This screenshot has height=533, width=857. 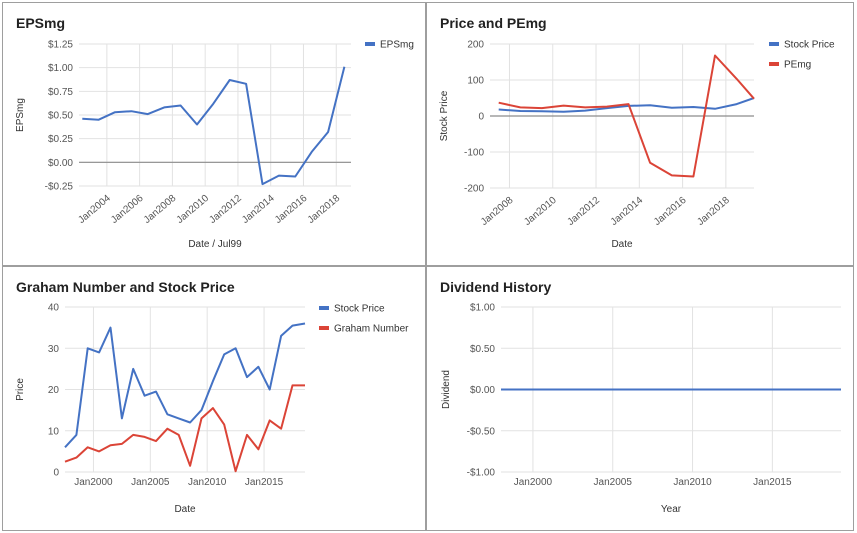 I want to click on y-tick-label: -200, so click(x=474, y=189).